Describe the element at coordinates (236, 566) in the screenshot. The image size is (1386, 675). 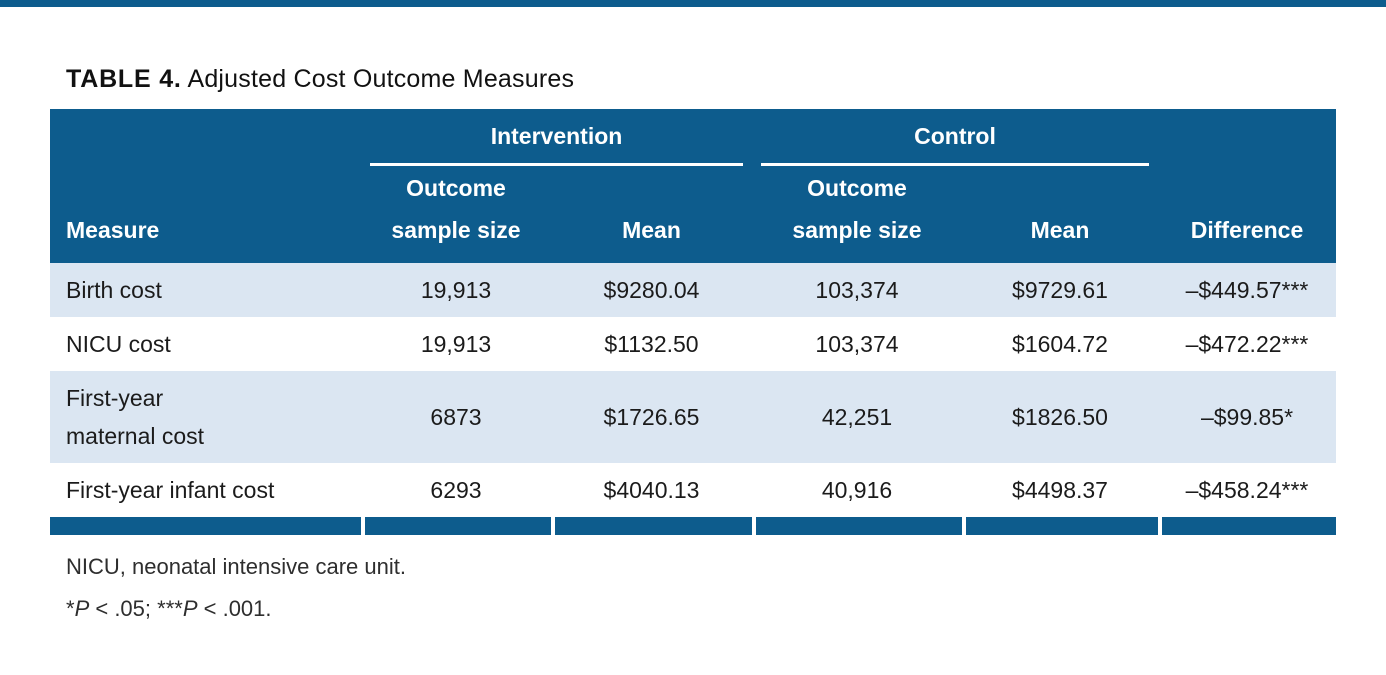
I see `abbreviation-note: NICU, neonatal intensive care unit.` at that location.